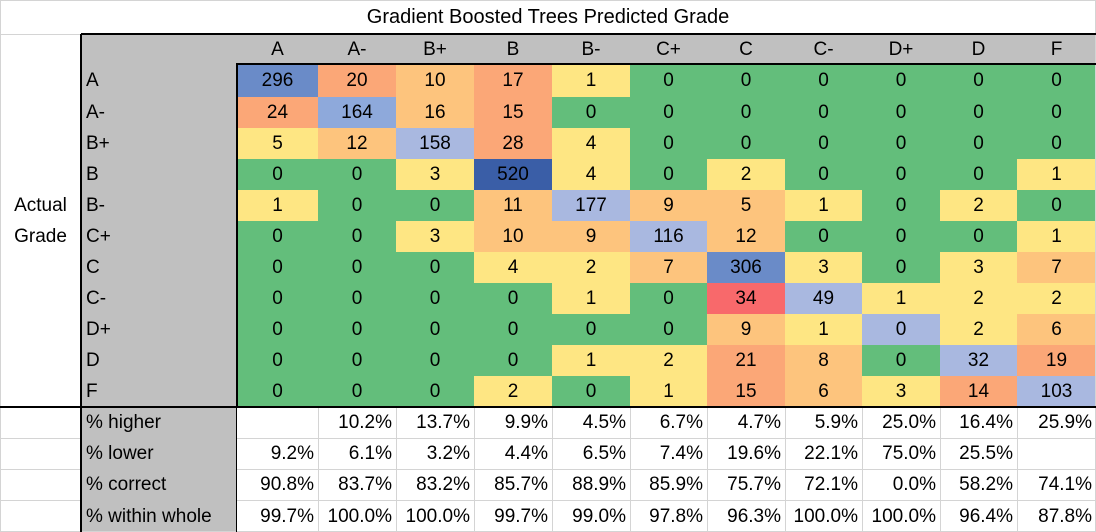 The width and height of the screenshot is (1096, 532). Describe the element at coordinates (357, 49) in the screenshot. I see `predicted-grade-header: A-` at that location.